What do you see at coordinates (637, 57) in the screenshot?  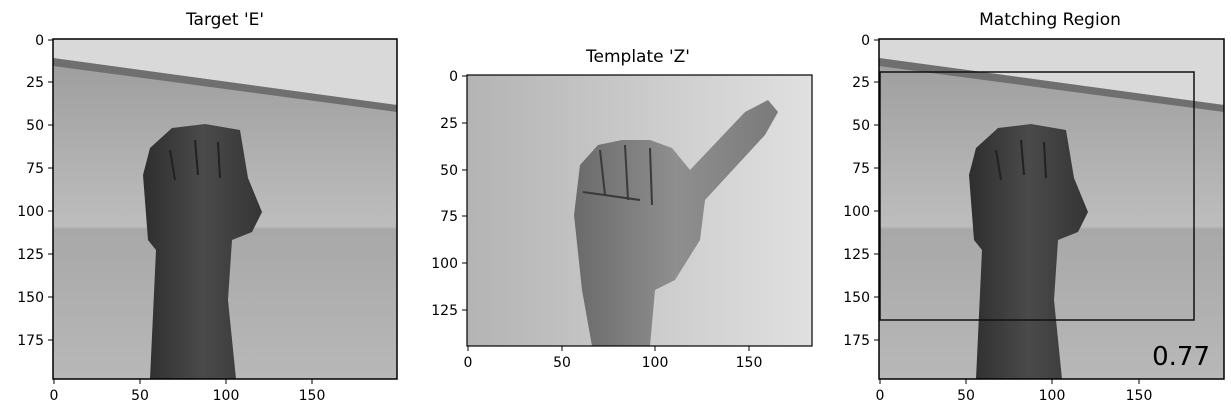 I see `panel-title: Template 'Z'` at bounding box center [637, 57].